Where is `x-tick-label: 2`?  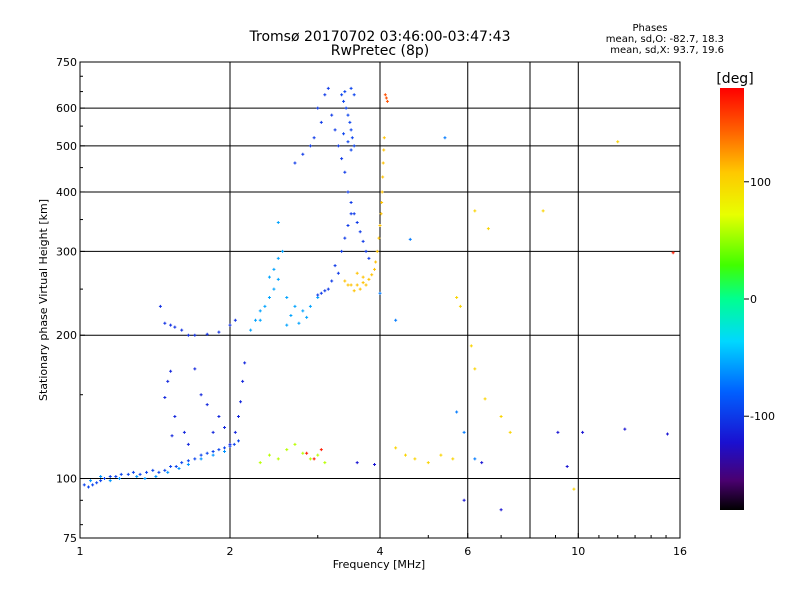
x-tick-label: 2 is located at coordinates (230, 551).